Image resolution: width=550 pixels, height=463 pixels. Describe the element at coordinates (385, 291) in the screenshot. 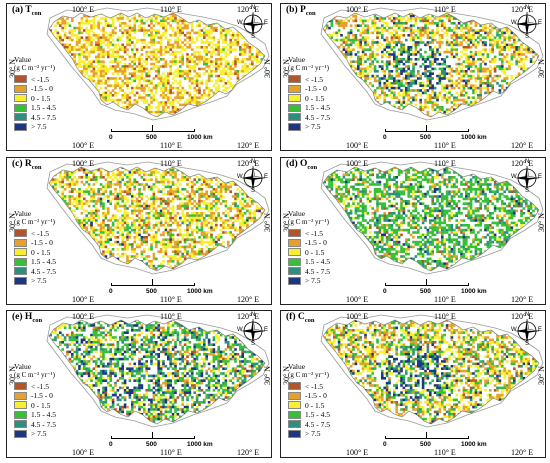

I see `scale-label-zero: 0` at that location.